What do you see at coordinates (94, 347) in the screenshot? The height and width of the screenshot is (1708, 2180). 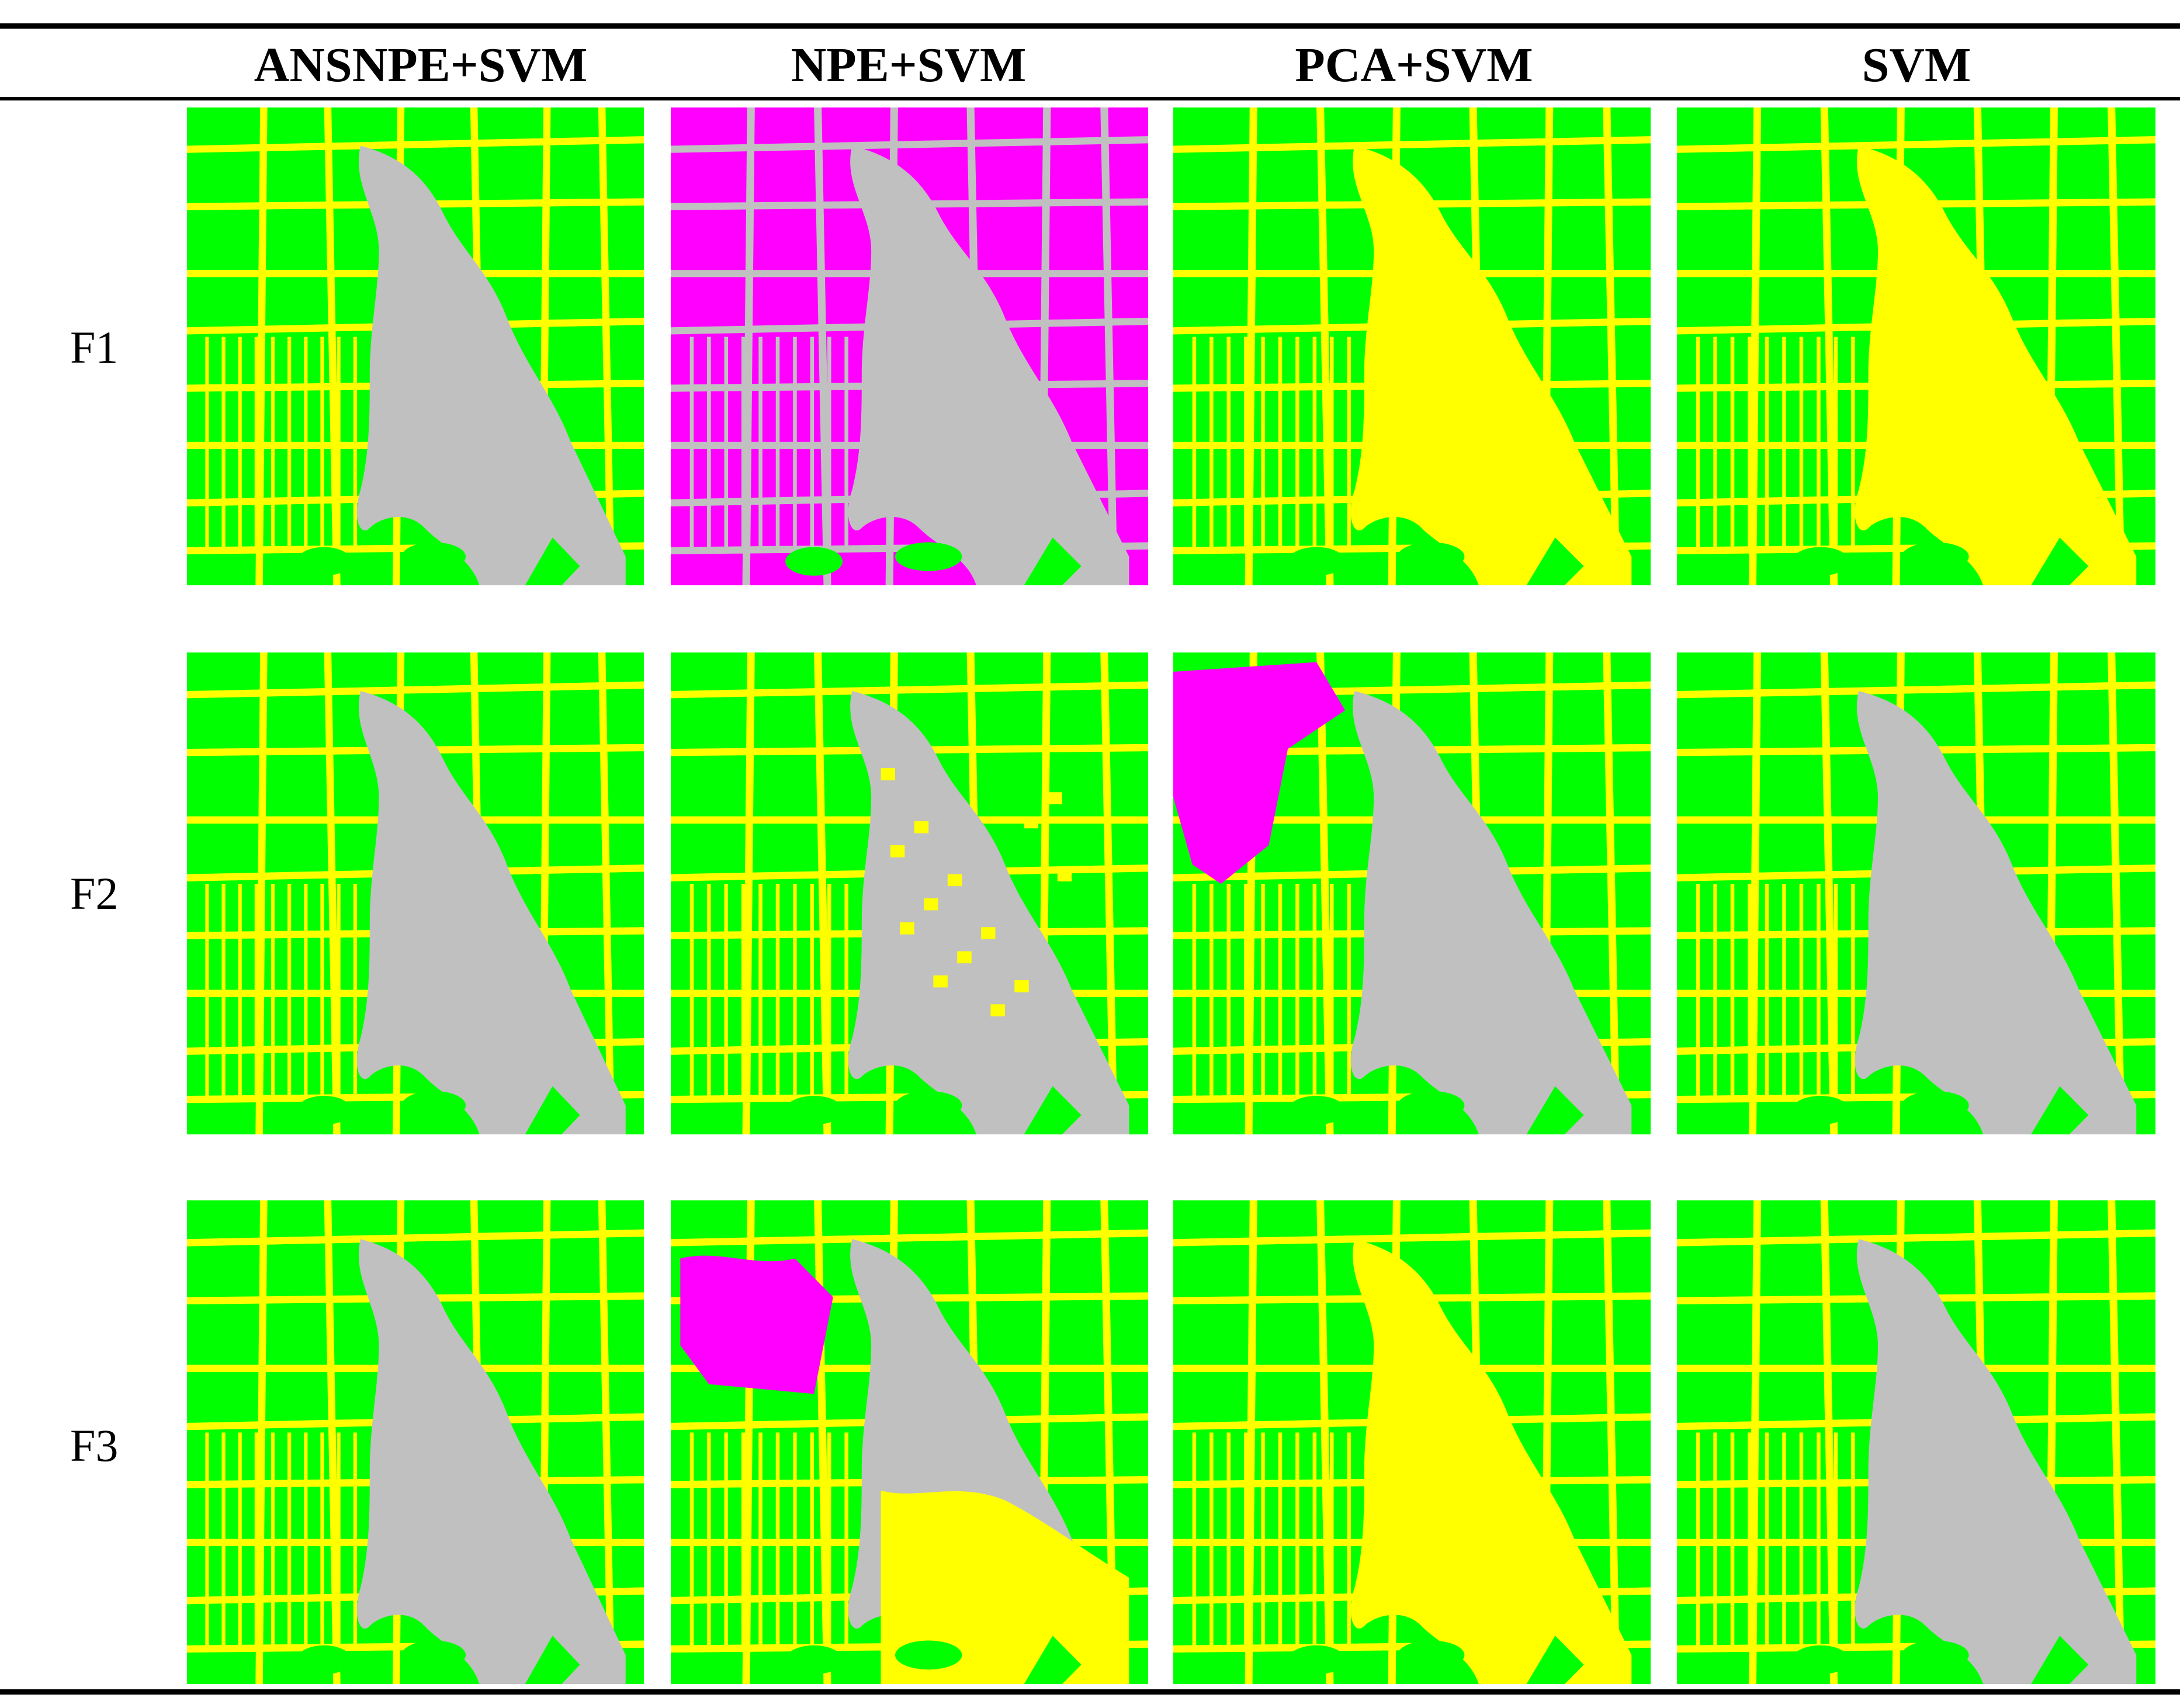 I see `row-label-f1: F1` at bounding box center [94, 347].